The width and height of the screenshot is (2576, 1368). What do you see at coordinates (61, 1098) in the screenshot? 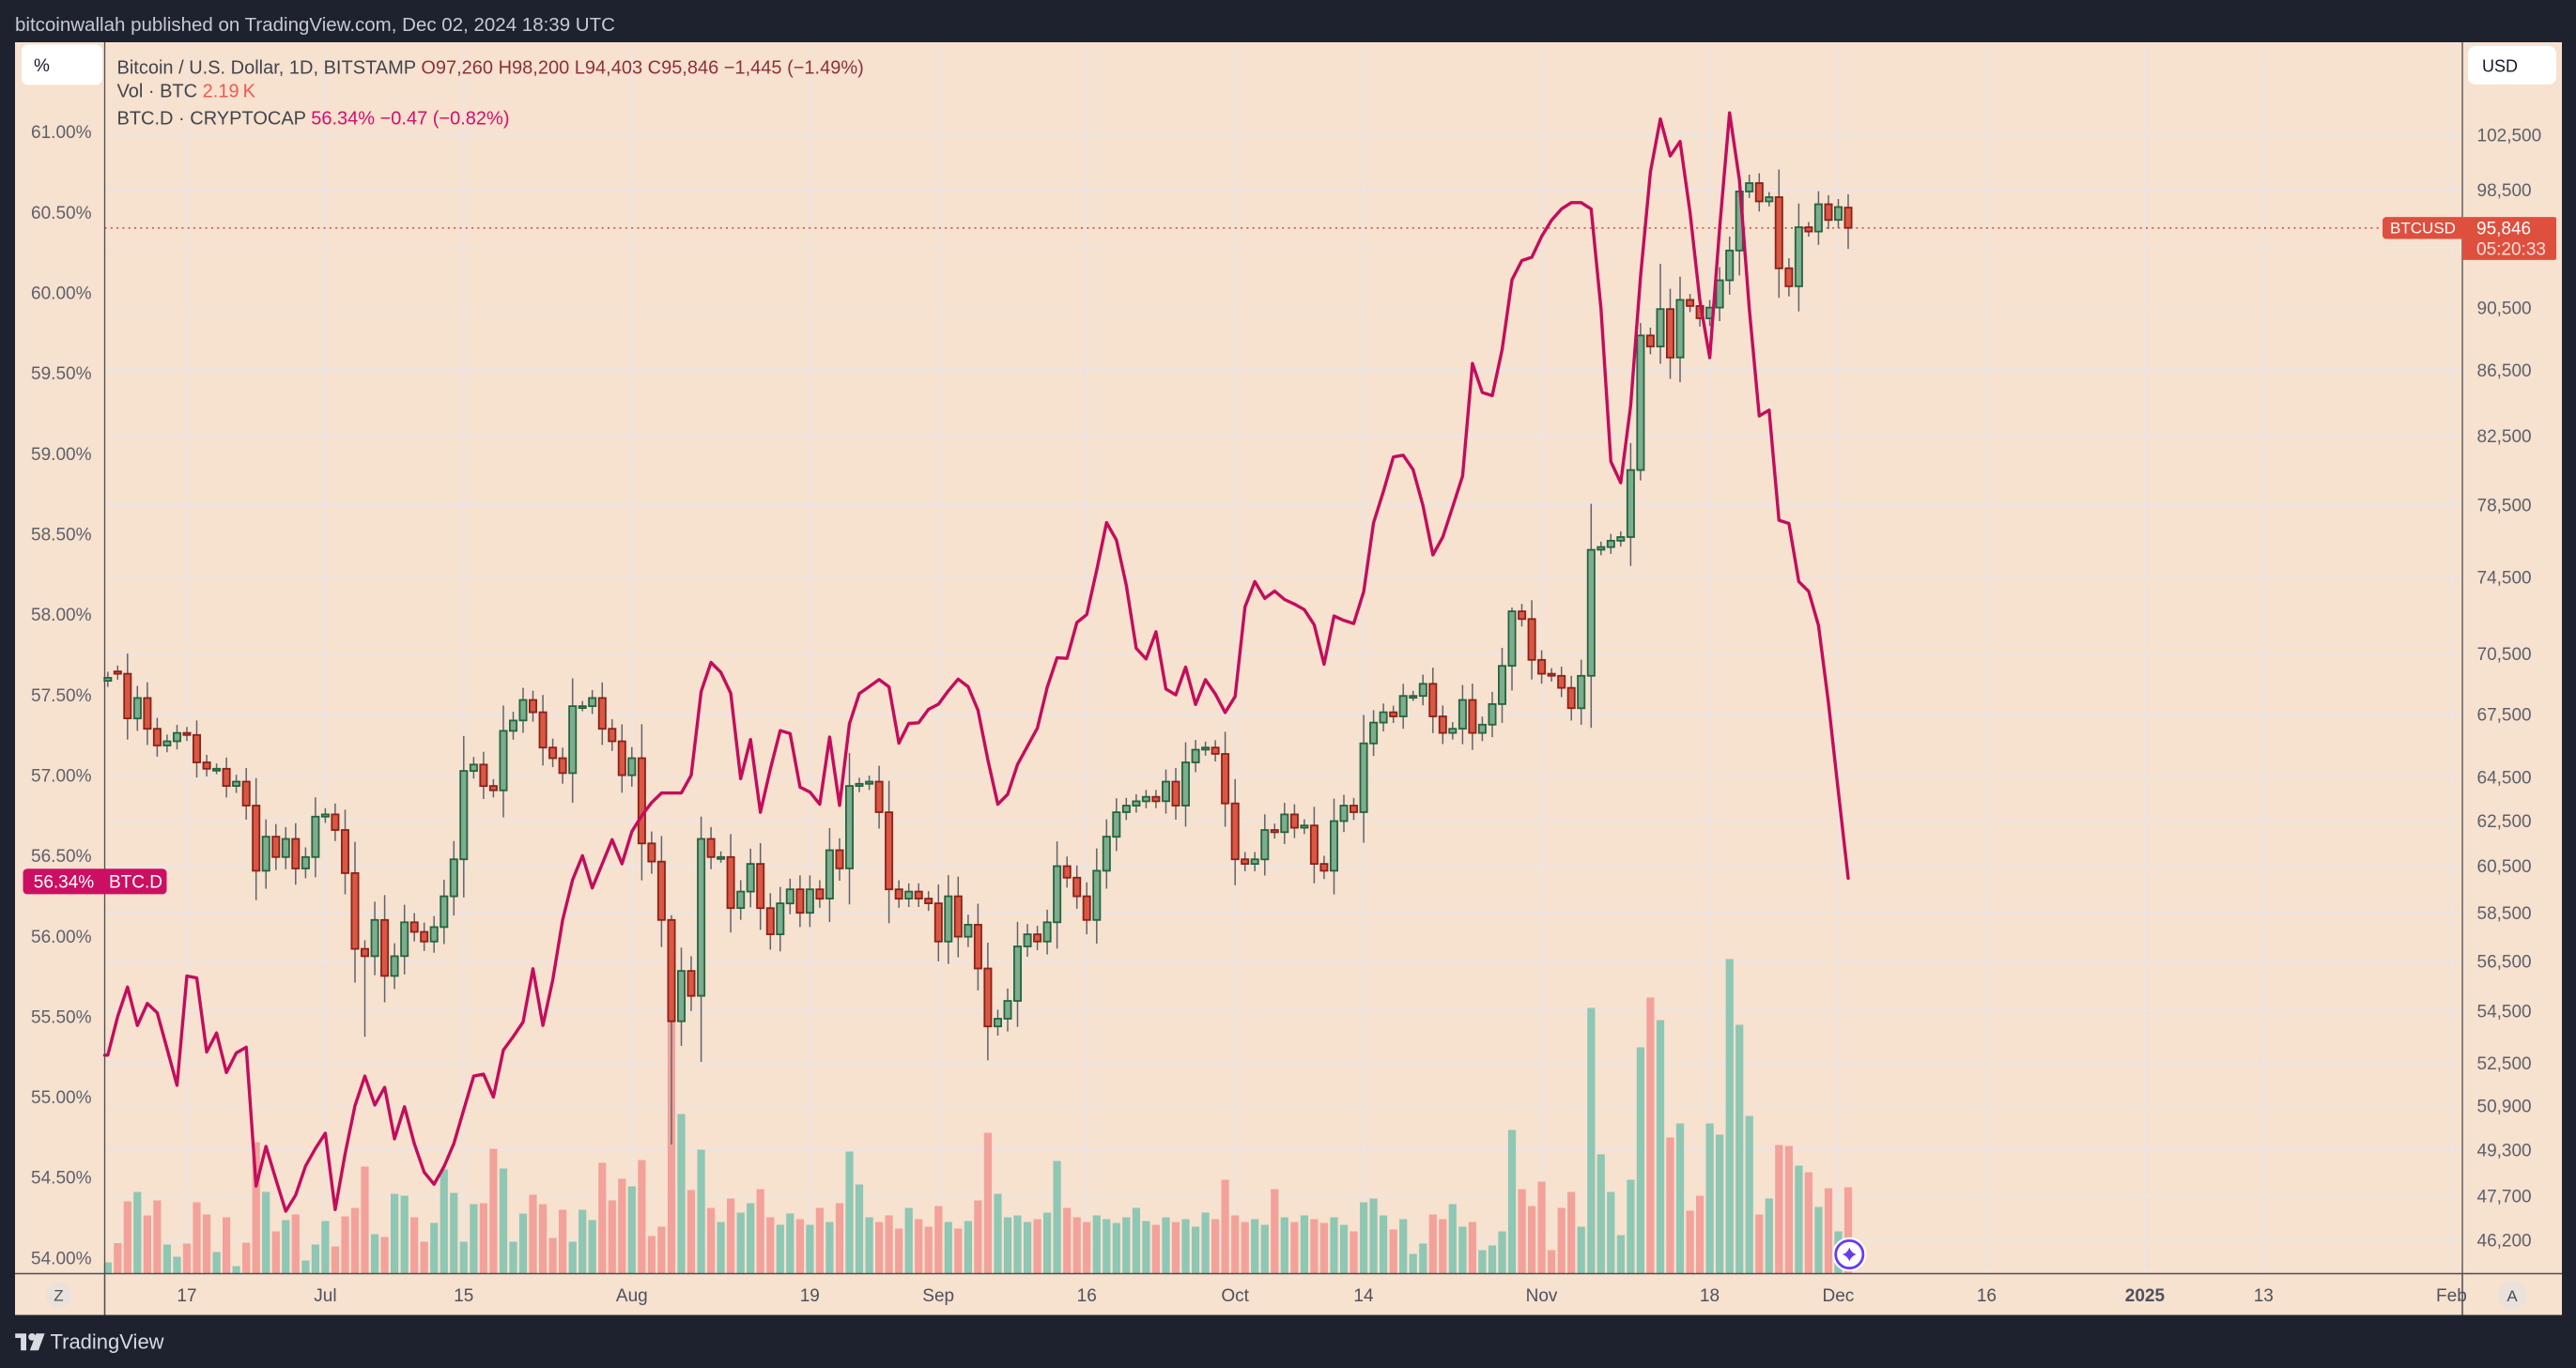
I see `svg-text: 55.00%` at bounding box center [61, 1098].